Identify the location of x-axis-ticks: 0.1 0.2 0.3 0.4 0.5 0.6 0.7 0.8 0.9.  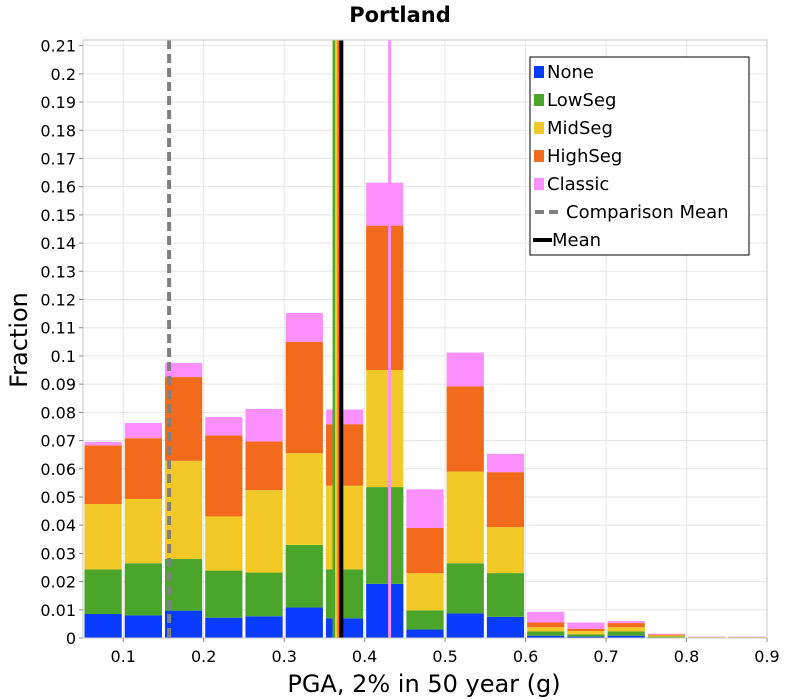
(445, 652).